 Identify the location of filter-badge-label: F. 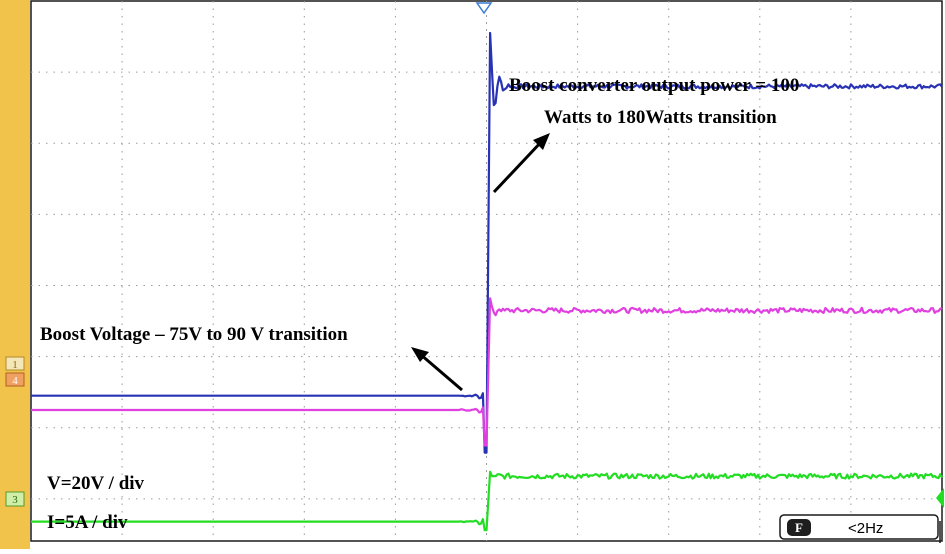
(799, 527).